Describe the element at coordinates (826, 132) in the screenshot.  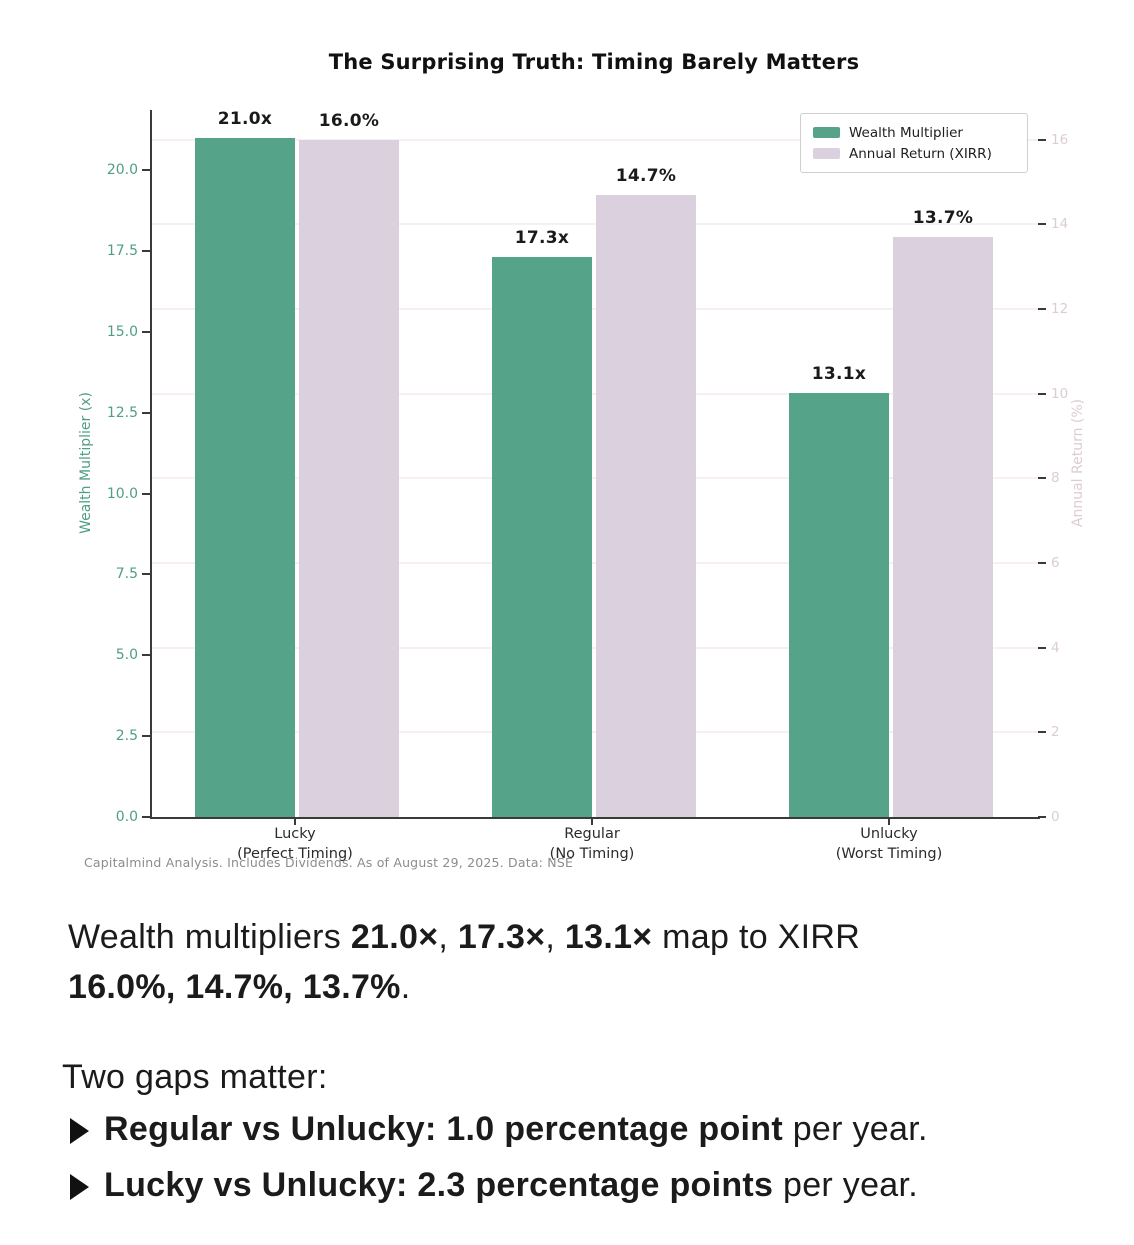
I see `wealth-multiplier-swatch-icon` at that location.